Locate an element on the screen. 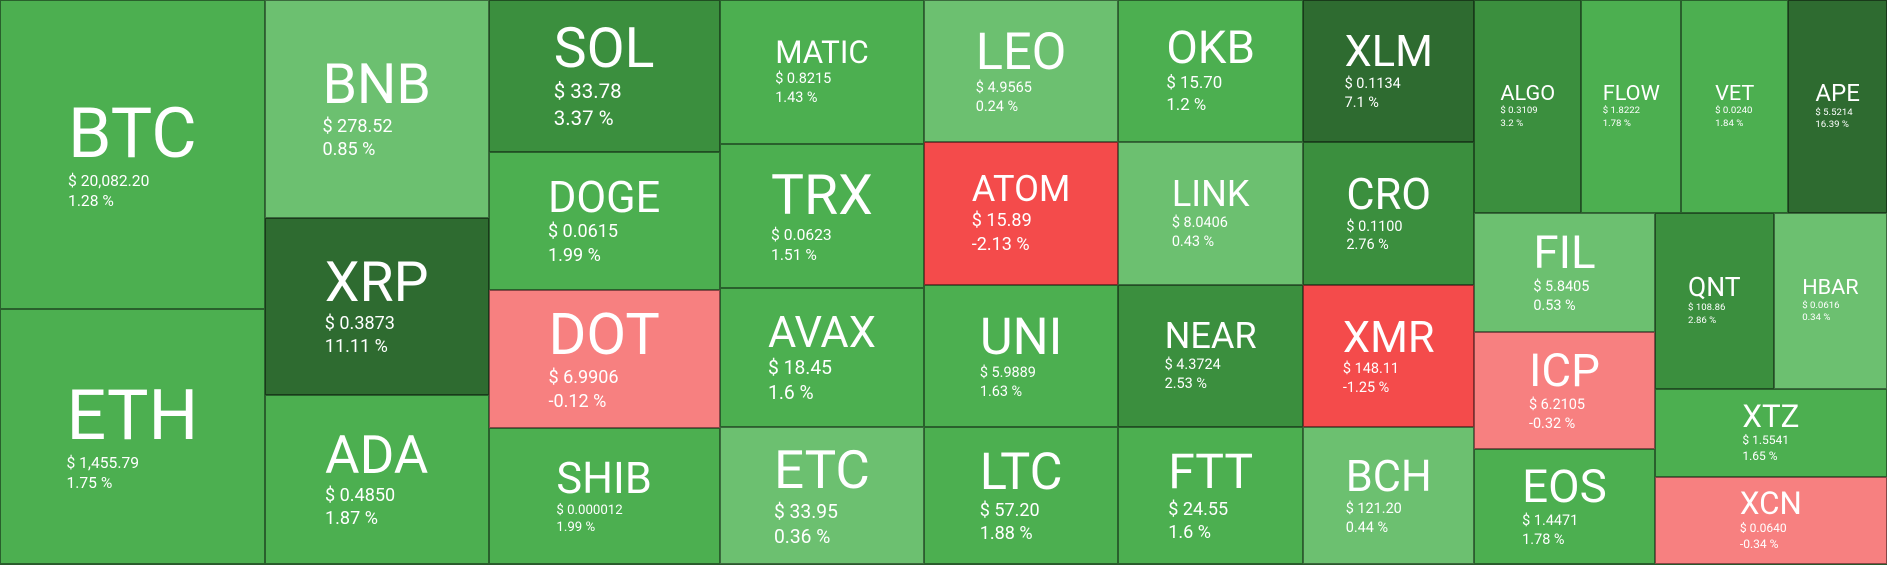  coin-tile: BTC $ 20,082.20 1.28 % is located at coordinates (132, 155).